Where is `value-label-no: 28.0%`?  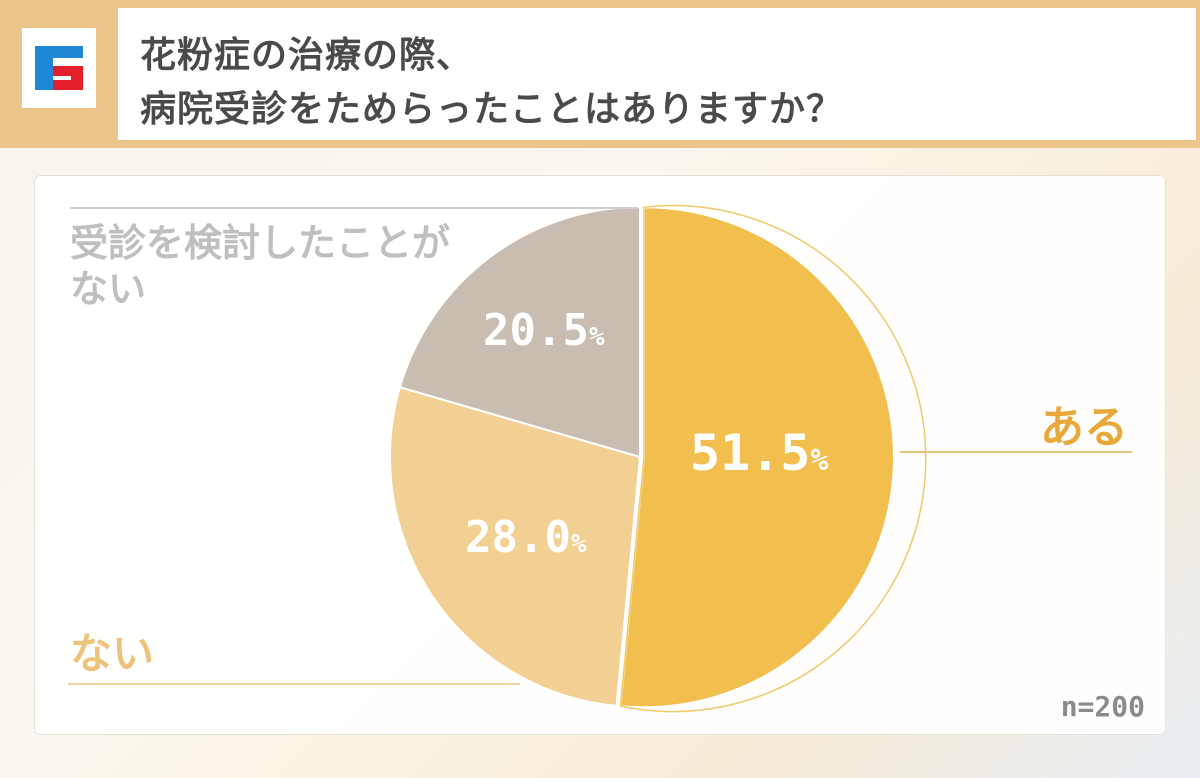 value-label-no: 28.0% is located at coordinates (526, 537).